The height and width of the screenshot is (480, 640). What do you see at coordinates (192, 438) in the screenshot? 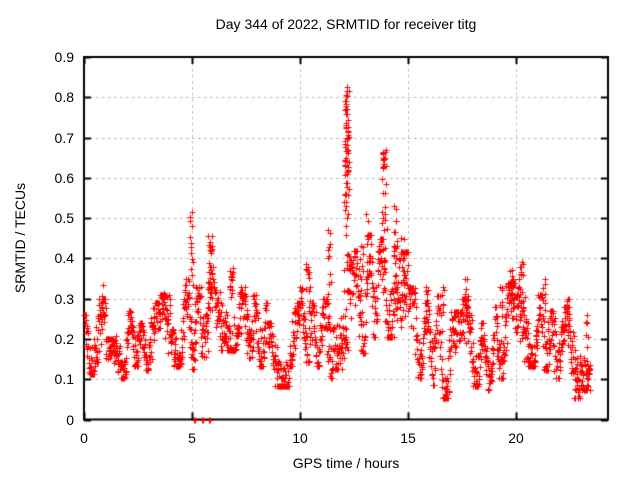
I see `x-tick-label: 5` at bounding box center [192, 438].